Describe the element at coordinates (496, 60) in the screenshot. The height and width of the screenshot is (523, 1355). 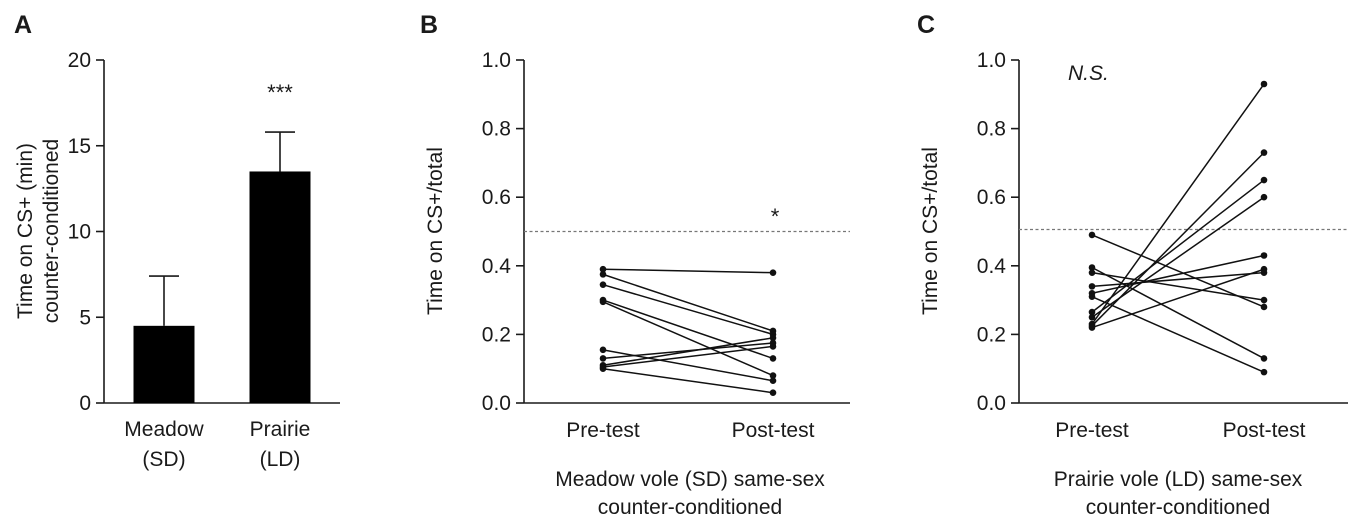
I see `panel-b-y-tick-label: 1.0` at that location.